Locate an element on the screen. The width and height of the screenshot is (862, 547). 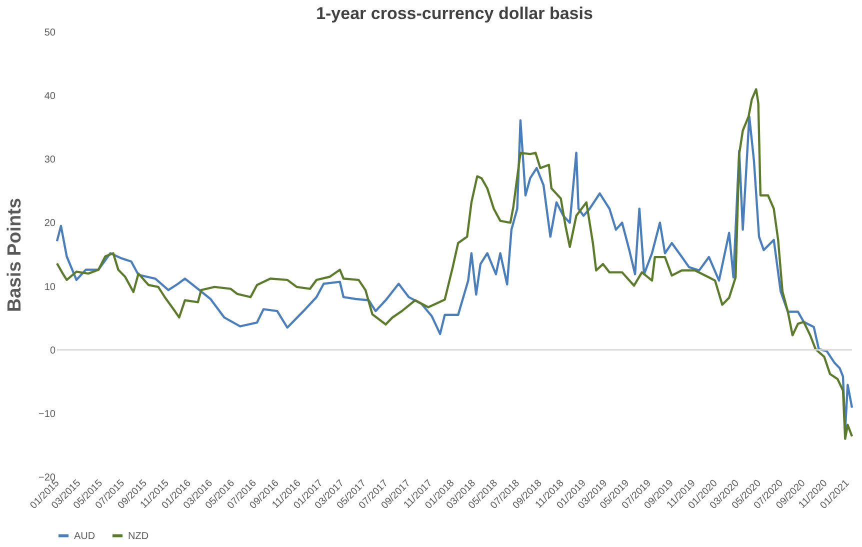
y-tick-label: 0 is located at coordinates (53, 350).